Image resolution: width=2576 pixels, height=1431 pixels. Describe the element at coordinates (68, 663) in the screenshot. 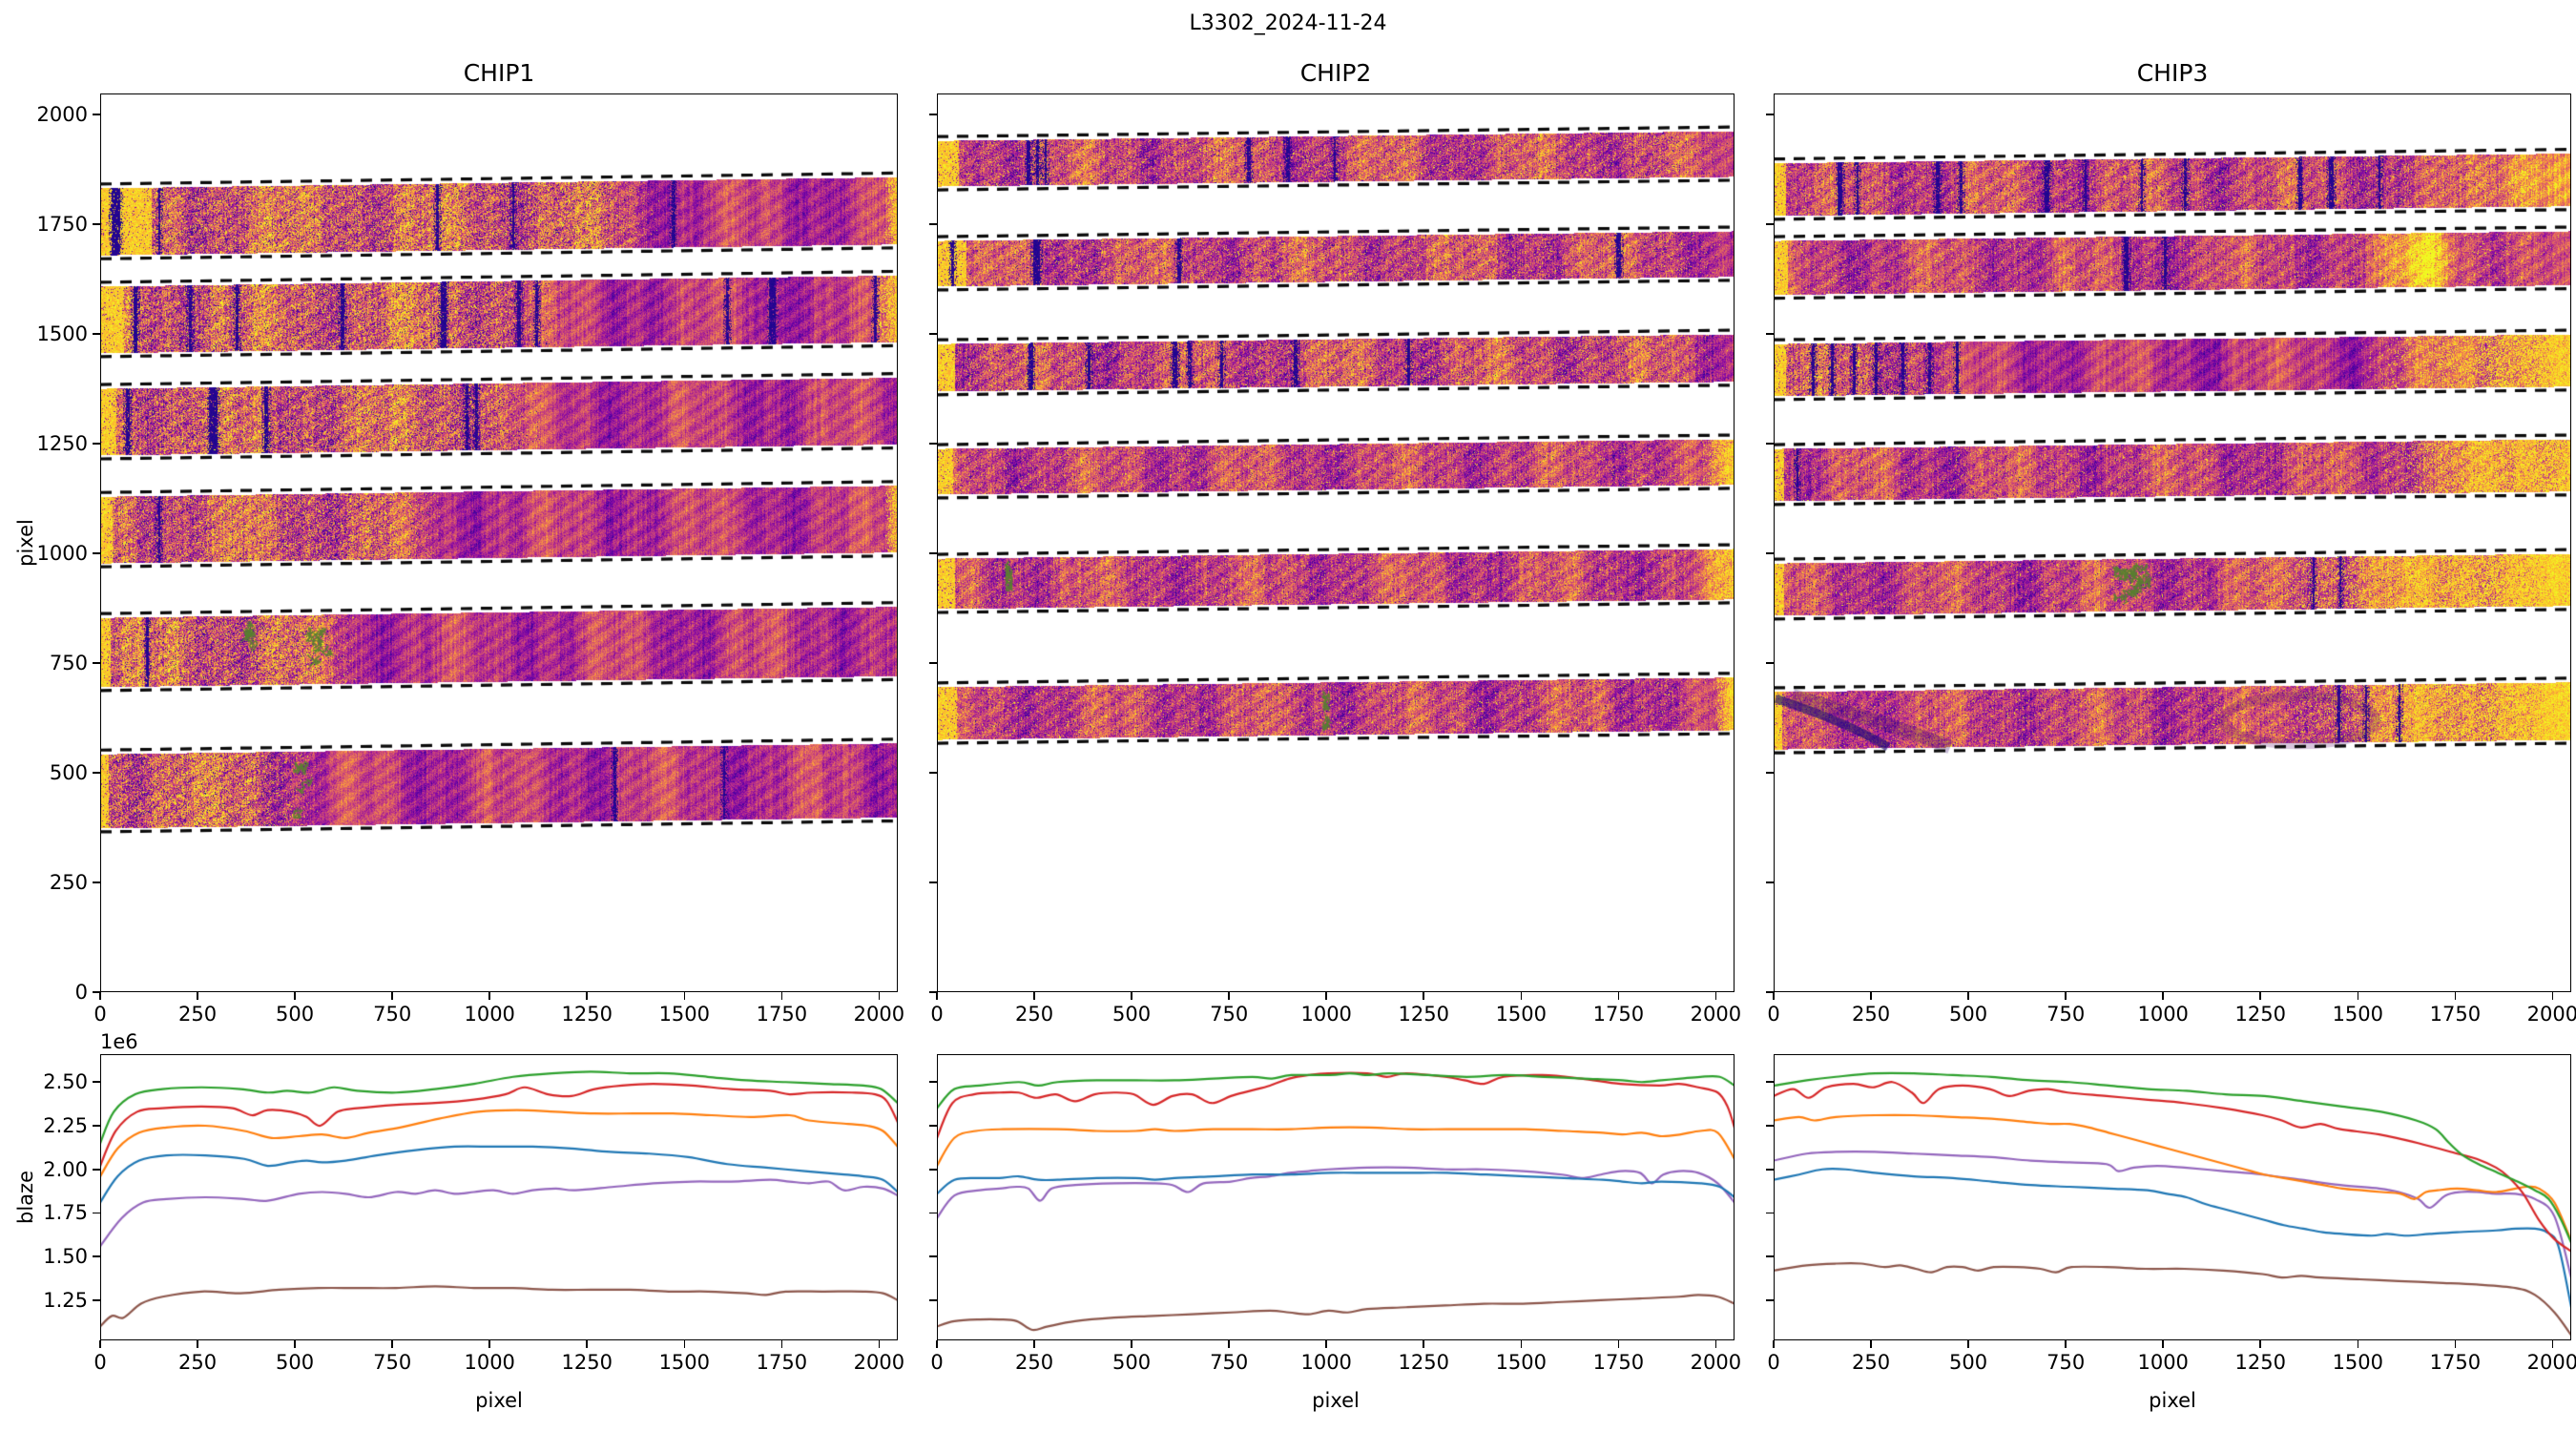

I see `y-tick-label: 750` at that location.